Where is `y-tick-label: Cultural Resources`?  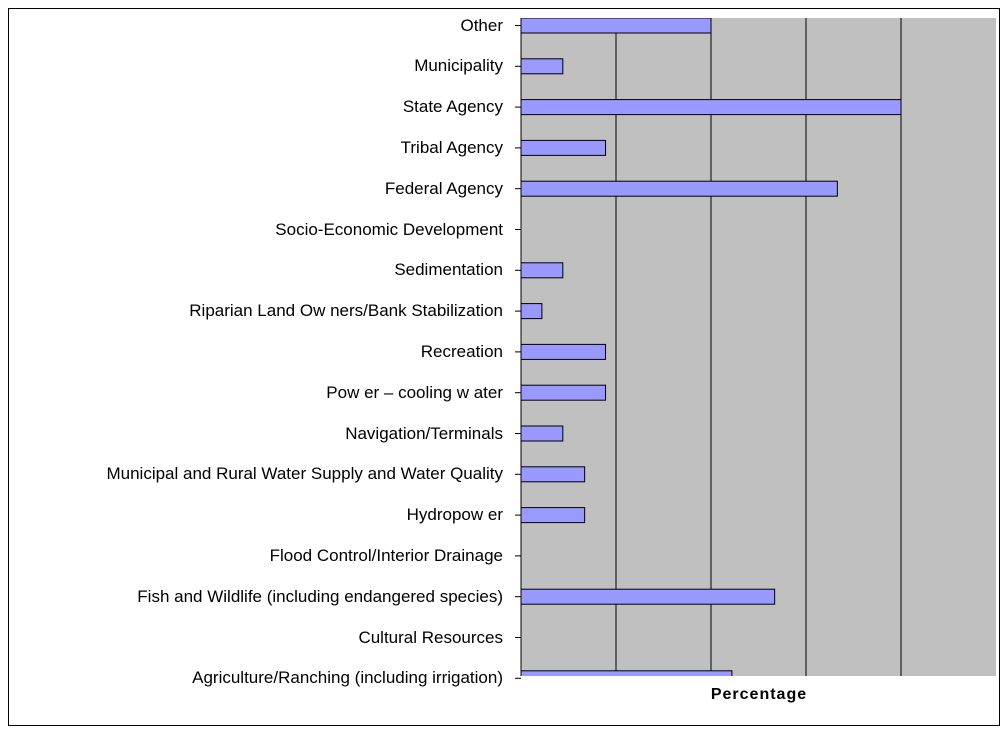
y-tick-label: Cultural Resources is located at coordinates (430, 637).